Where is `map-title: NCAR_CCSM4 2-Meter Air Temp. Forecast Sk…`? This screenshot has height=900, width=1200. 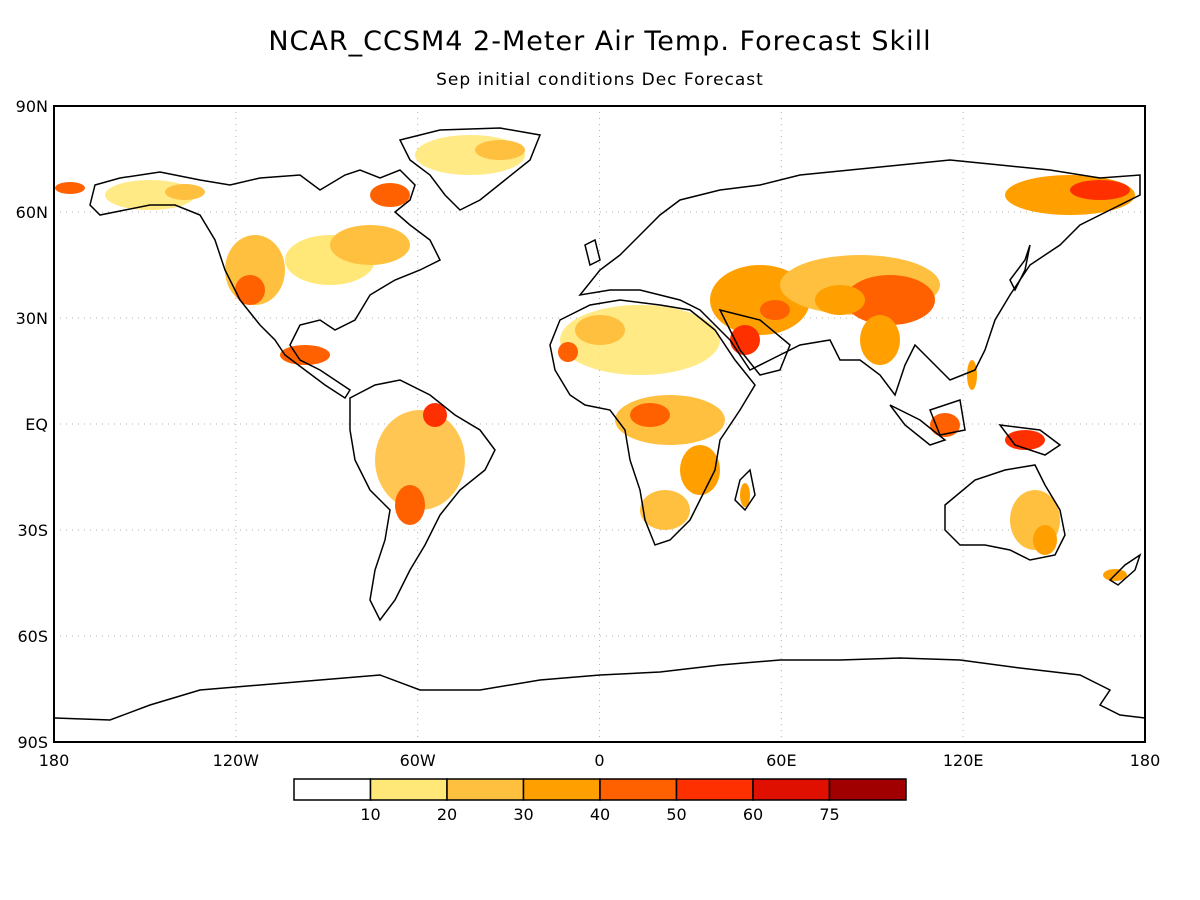
map-title: NCAR_CCSM4 2-Meter Air Temp. Forecast Sk… is located at coordinates (600, 41).